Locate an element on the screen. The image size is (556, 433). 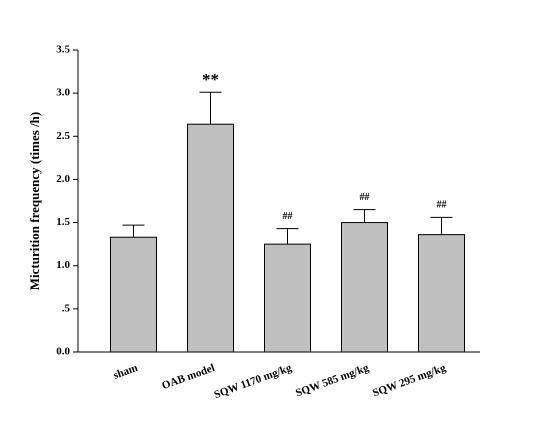
significance-label: ** is located at coordinates (210, 79).